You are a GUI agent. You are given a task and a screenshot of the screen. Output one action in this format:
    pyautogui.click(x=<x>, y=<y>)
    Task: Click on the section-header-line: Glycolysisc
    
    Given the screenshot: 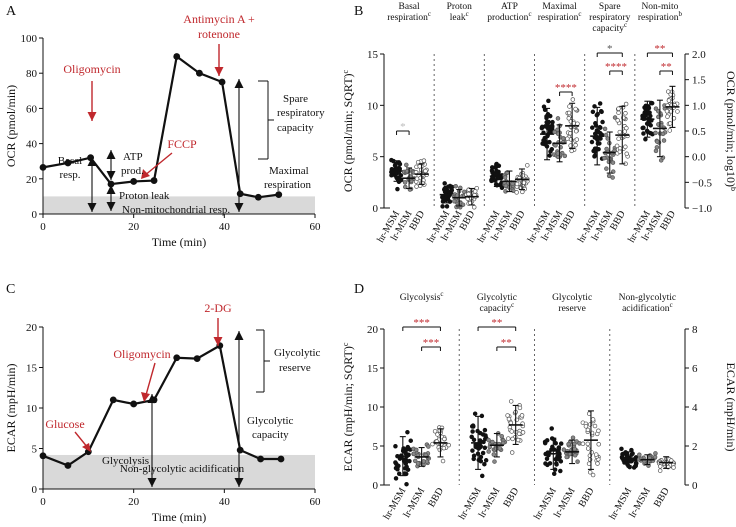 What is the action you would take?
    pyautogui.click(x=422, y=296)
    